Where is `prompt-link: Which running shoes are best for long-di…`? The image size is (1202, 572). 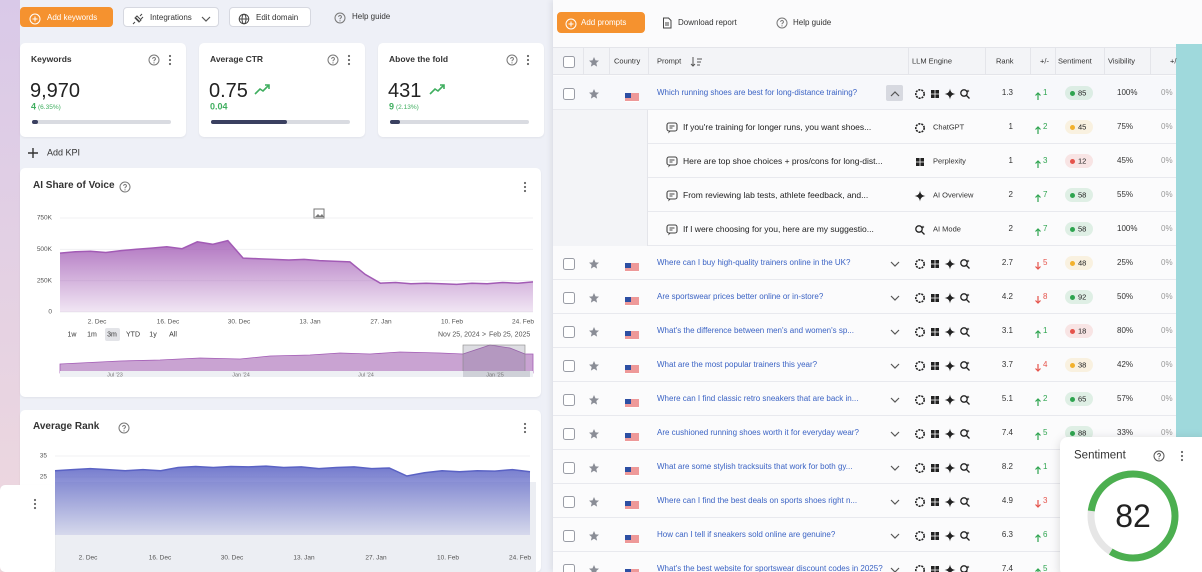
prompt-link: Which running shoes are best for long-di… is located at coordinates (757, 92).